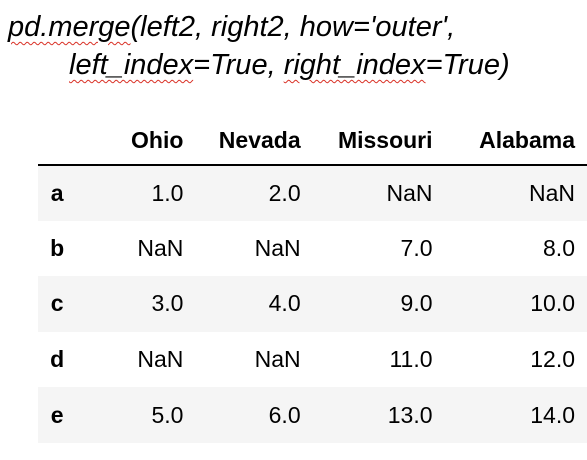  Describe the element at coordinates (284, 303) in the screenshot. I see `table-cell: 4.0` at that location.